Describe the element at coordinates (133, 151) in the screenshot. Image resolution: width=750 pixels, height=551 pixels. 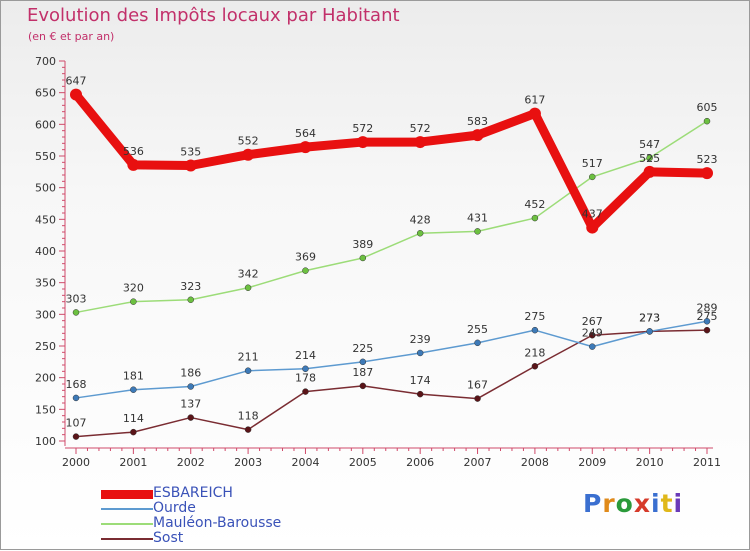
I see `data-label-esbareich: 536` at that location.